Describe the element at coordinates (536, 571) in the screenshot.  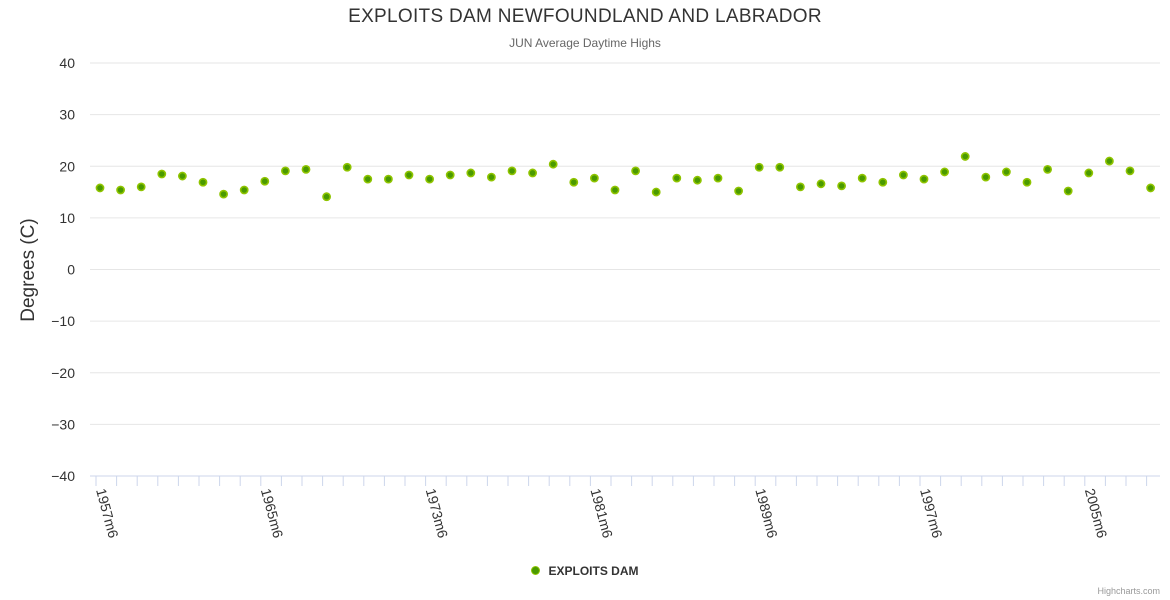
I see `legend-marker-icon` at that location.